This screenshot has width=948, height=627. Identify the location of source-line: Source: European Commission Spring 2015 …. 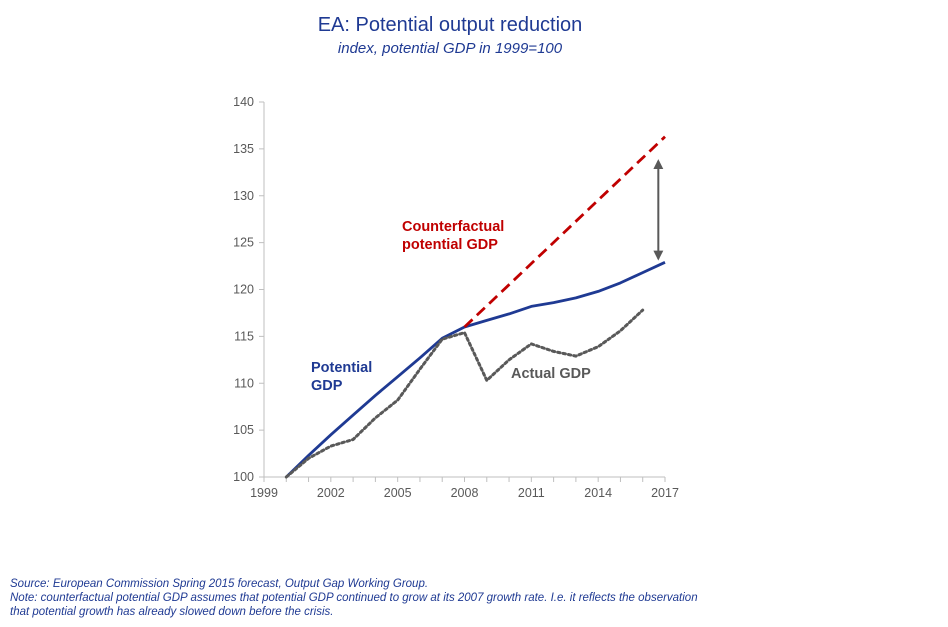
(219, 584).